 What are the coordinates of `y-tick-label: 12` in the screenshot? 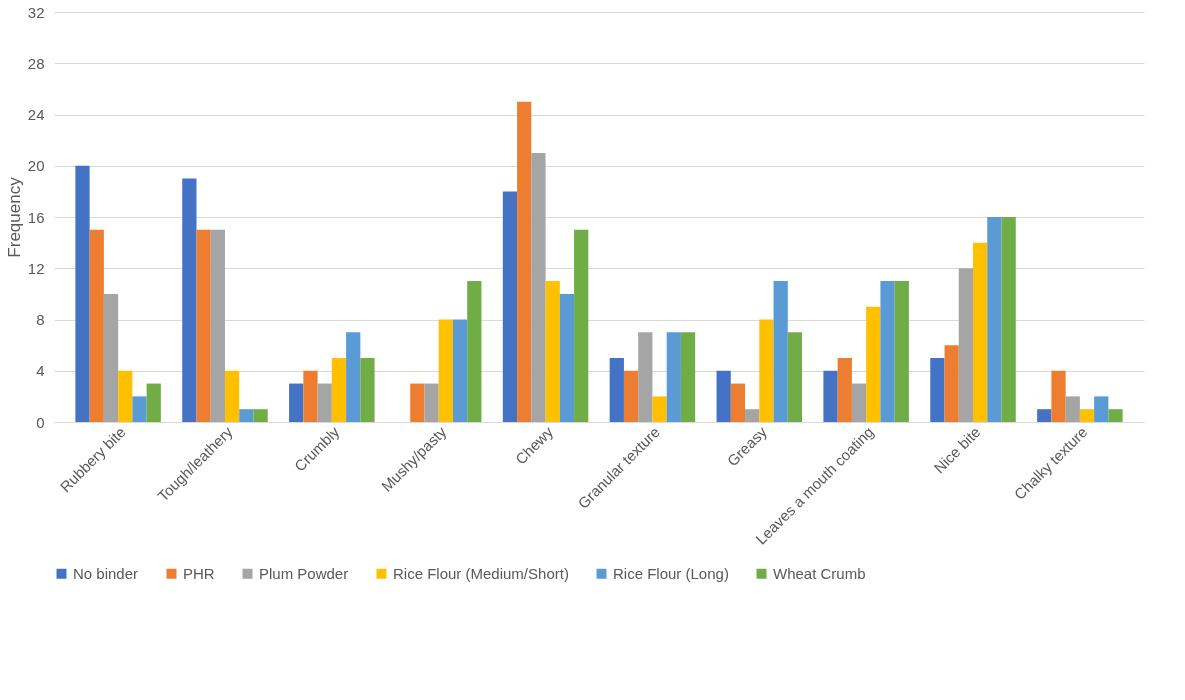 It's located at (36, 268).